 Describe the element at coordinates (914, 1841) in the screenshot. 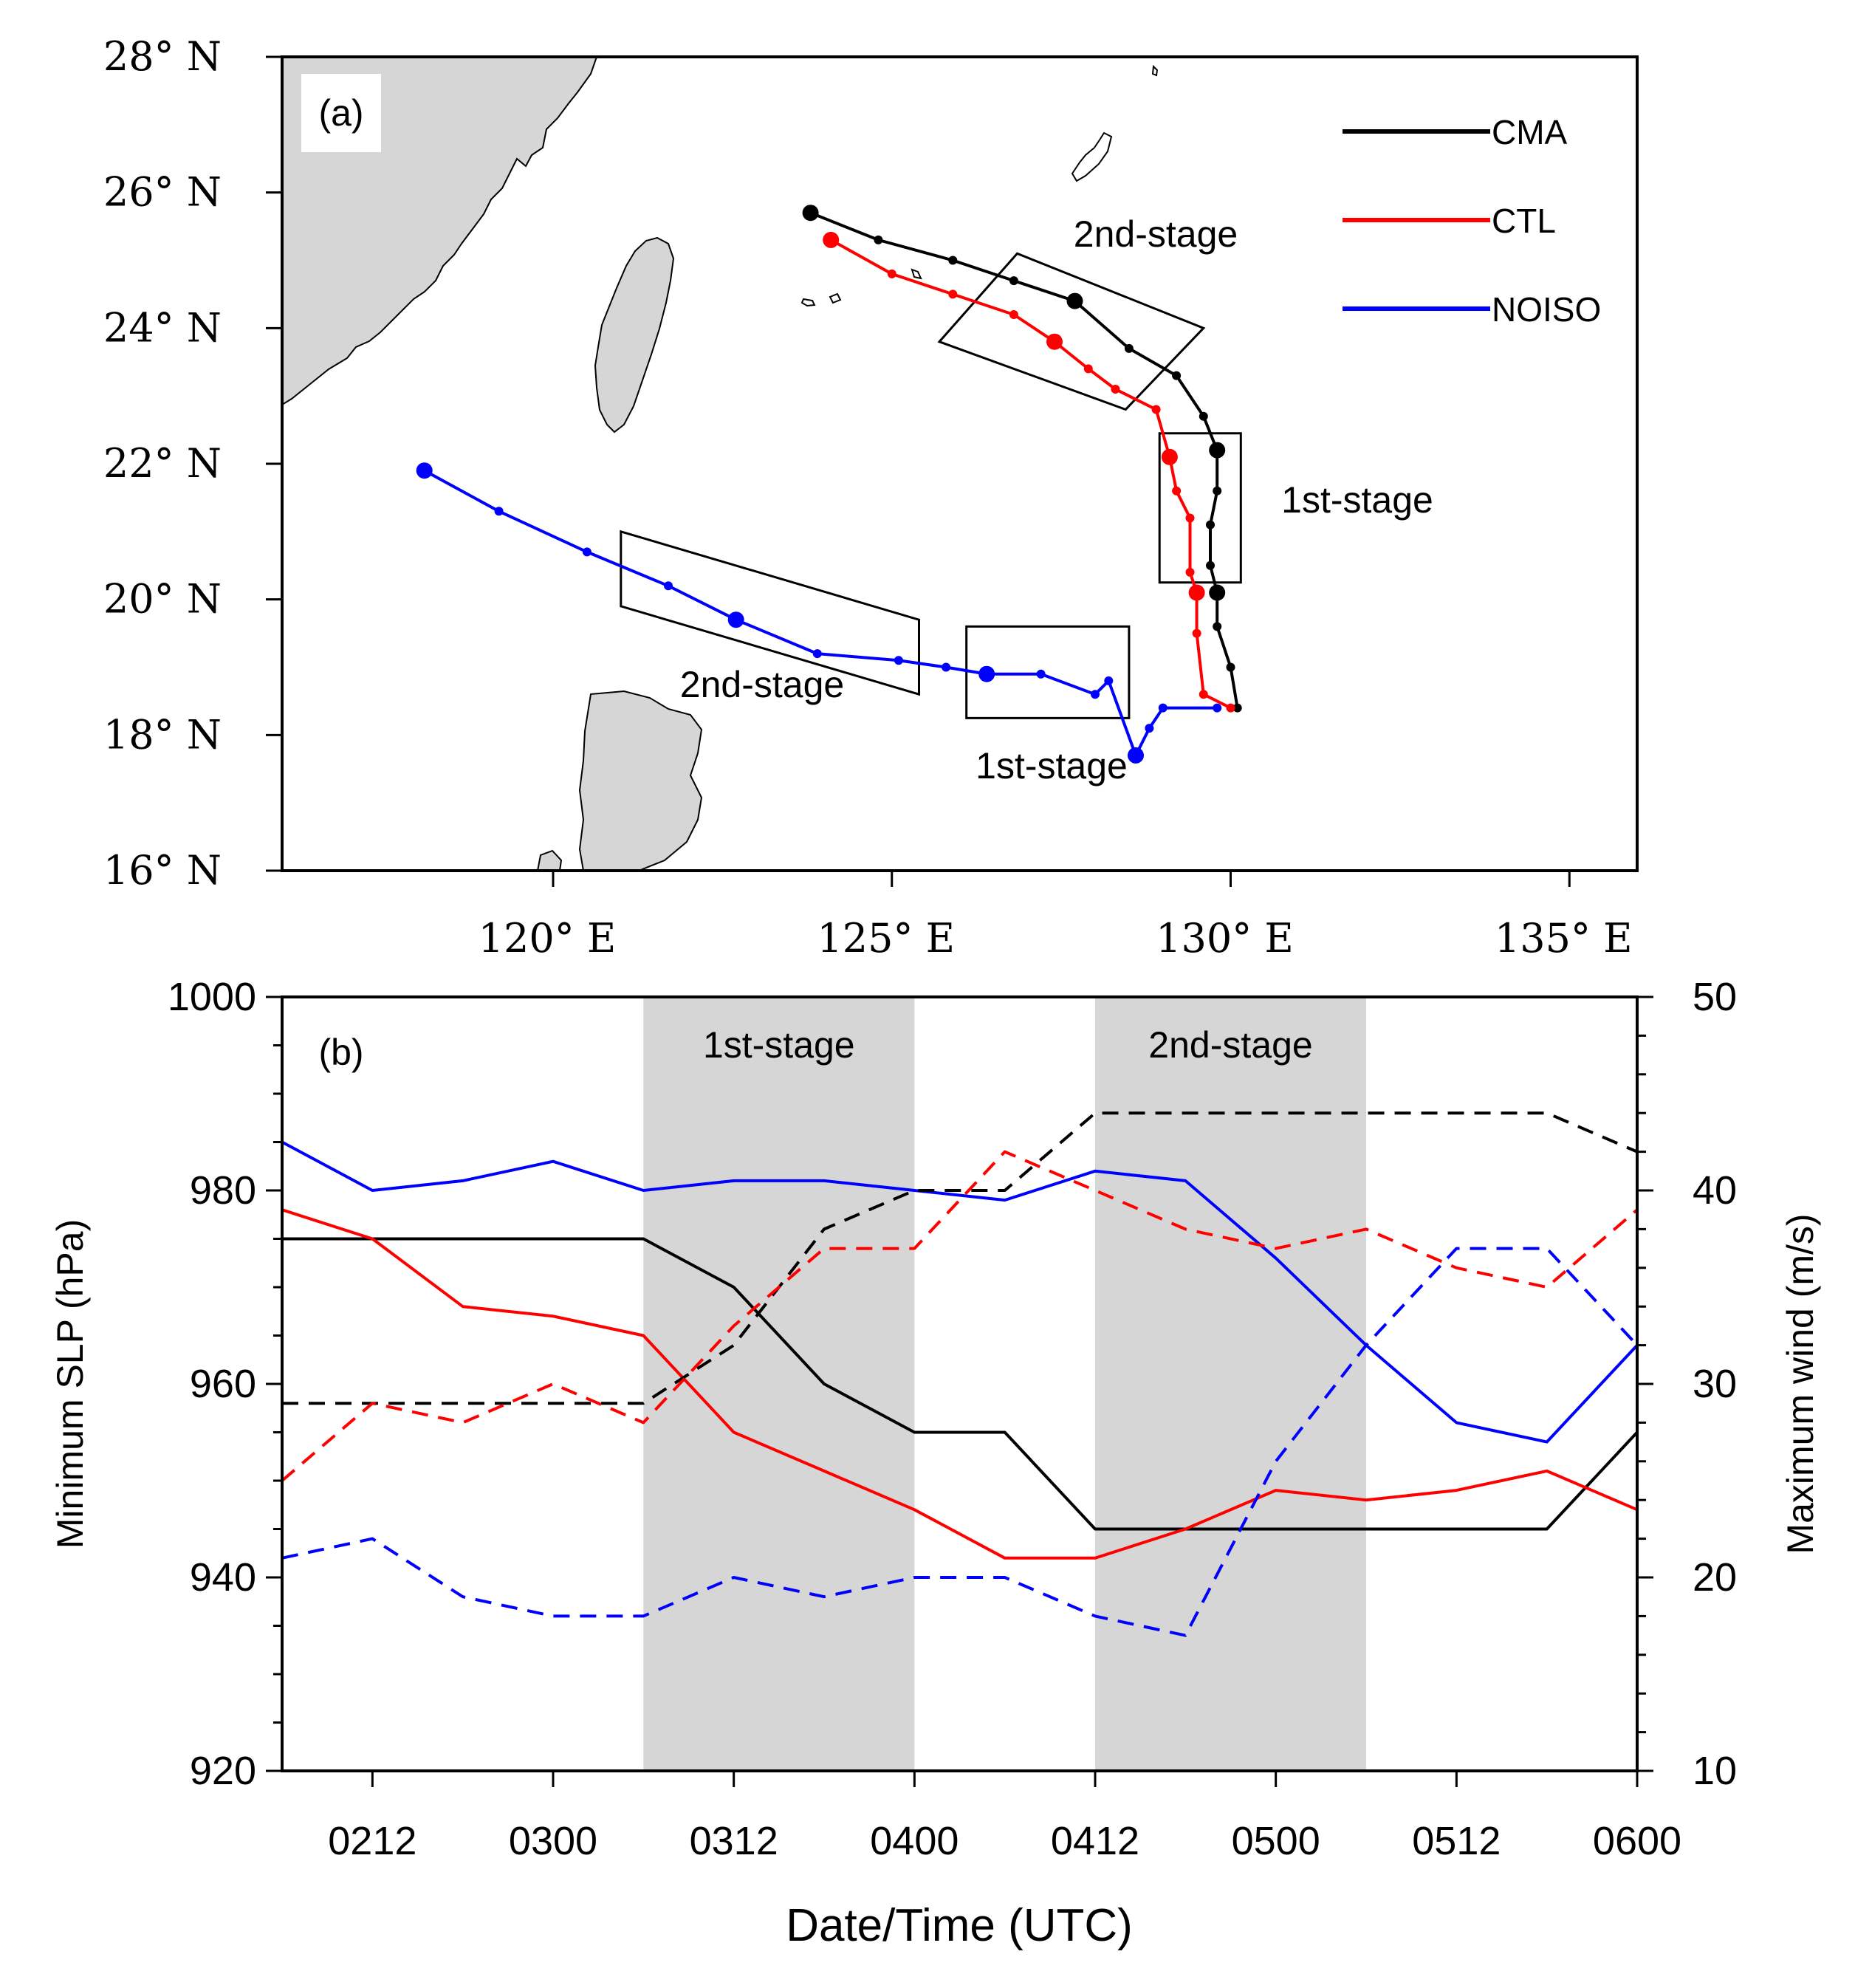

I see `time-tick-label-3: 0400` at that location.